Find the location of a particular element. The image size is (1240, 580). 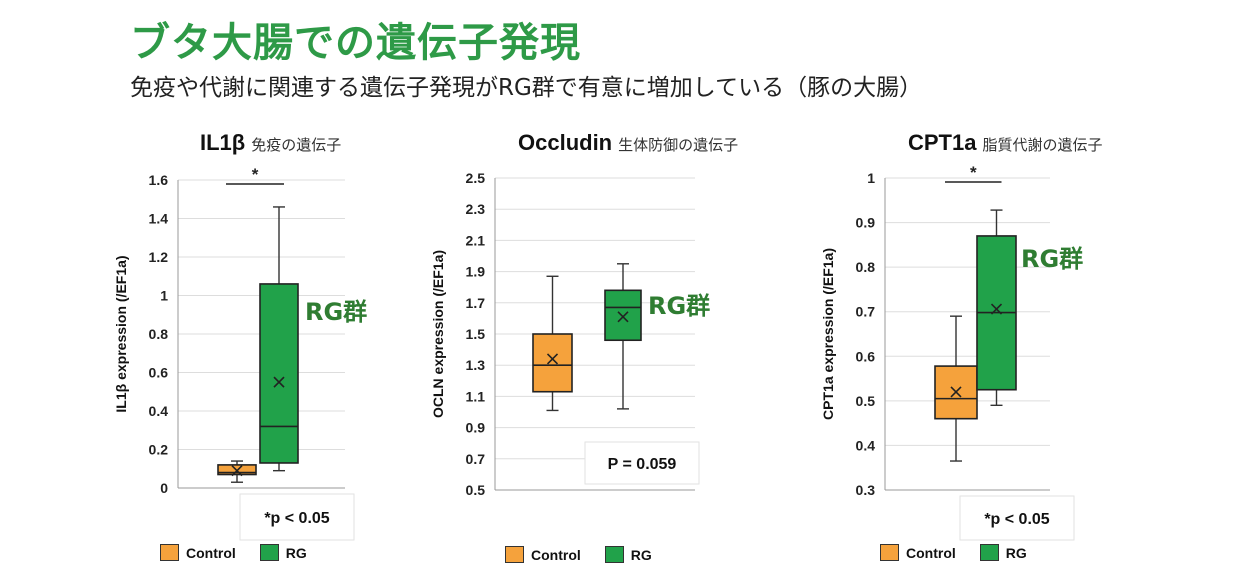

stat-note: P = 0.059 is located at coordinates (642, 464).